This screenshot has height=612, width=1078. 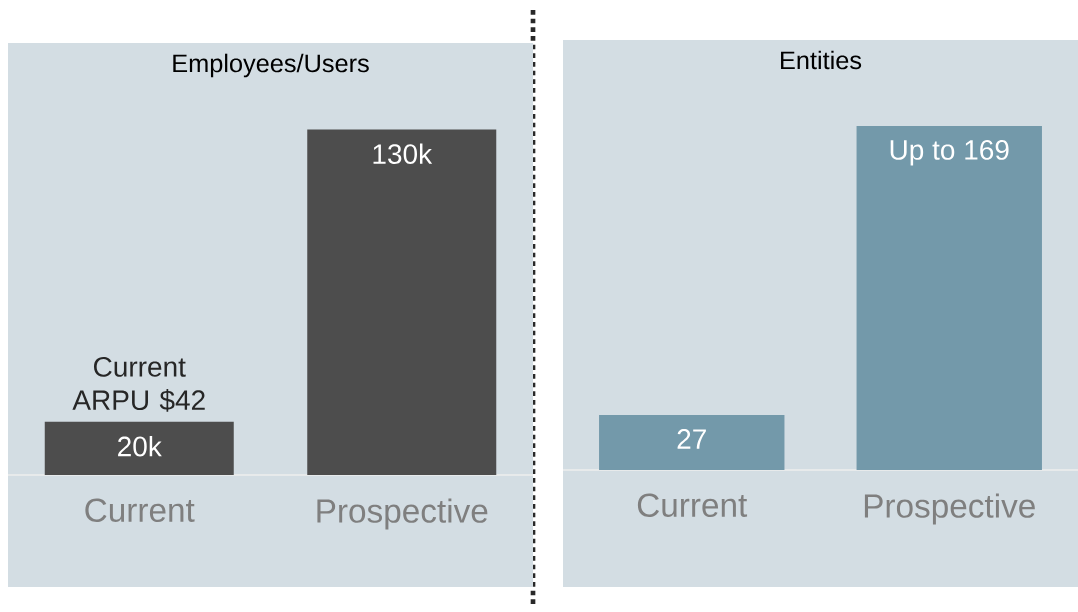 What do you see at coordinates (138, 384) in the screenshot?
I see `annotation: Current ARPU $42` at bounding box center [138, 384].